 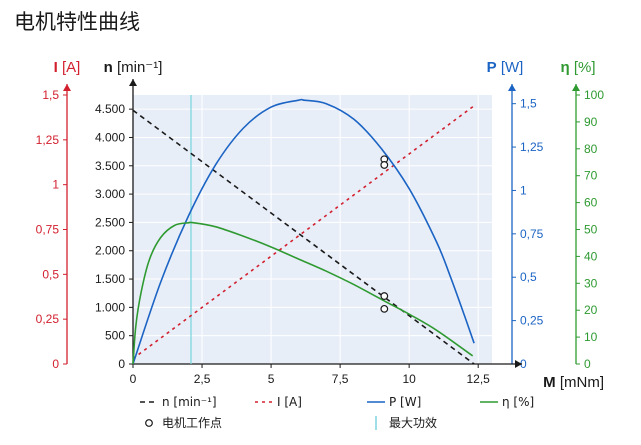 What do you see at coordinates (110, 251) in the screenshot?
I see `speed-tick-label: 2.000` at bounding box center [110, 251].